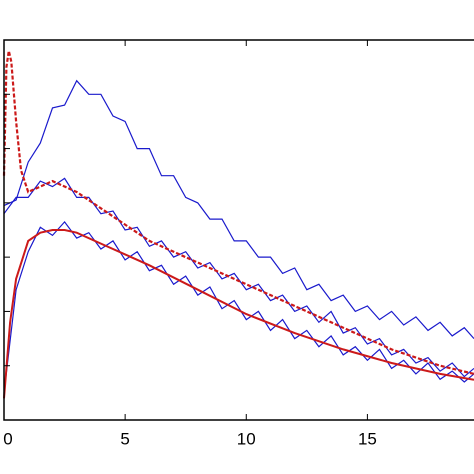 The height and width of the screenshot is (474, 474). I want to click on x-tick-label: 5, so click(124, 438).